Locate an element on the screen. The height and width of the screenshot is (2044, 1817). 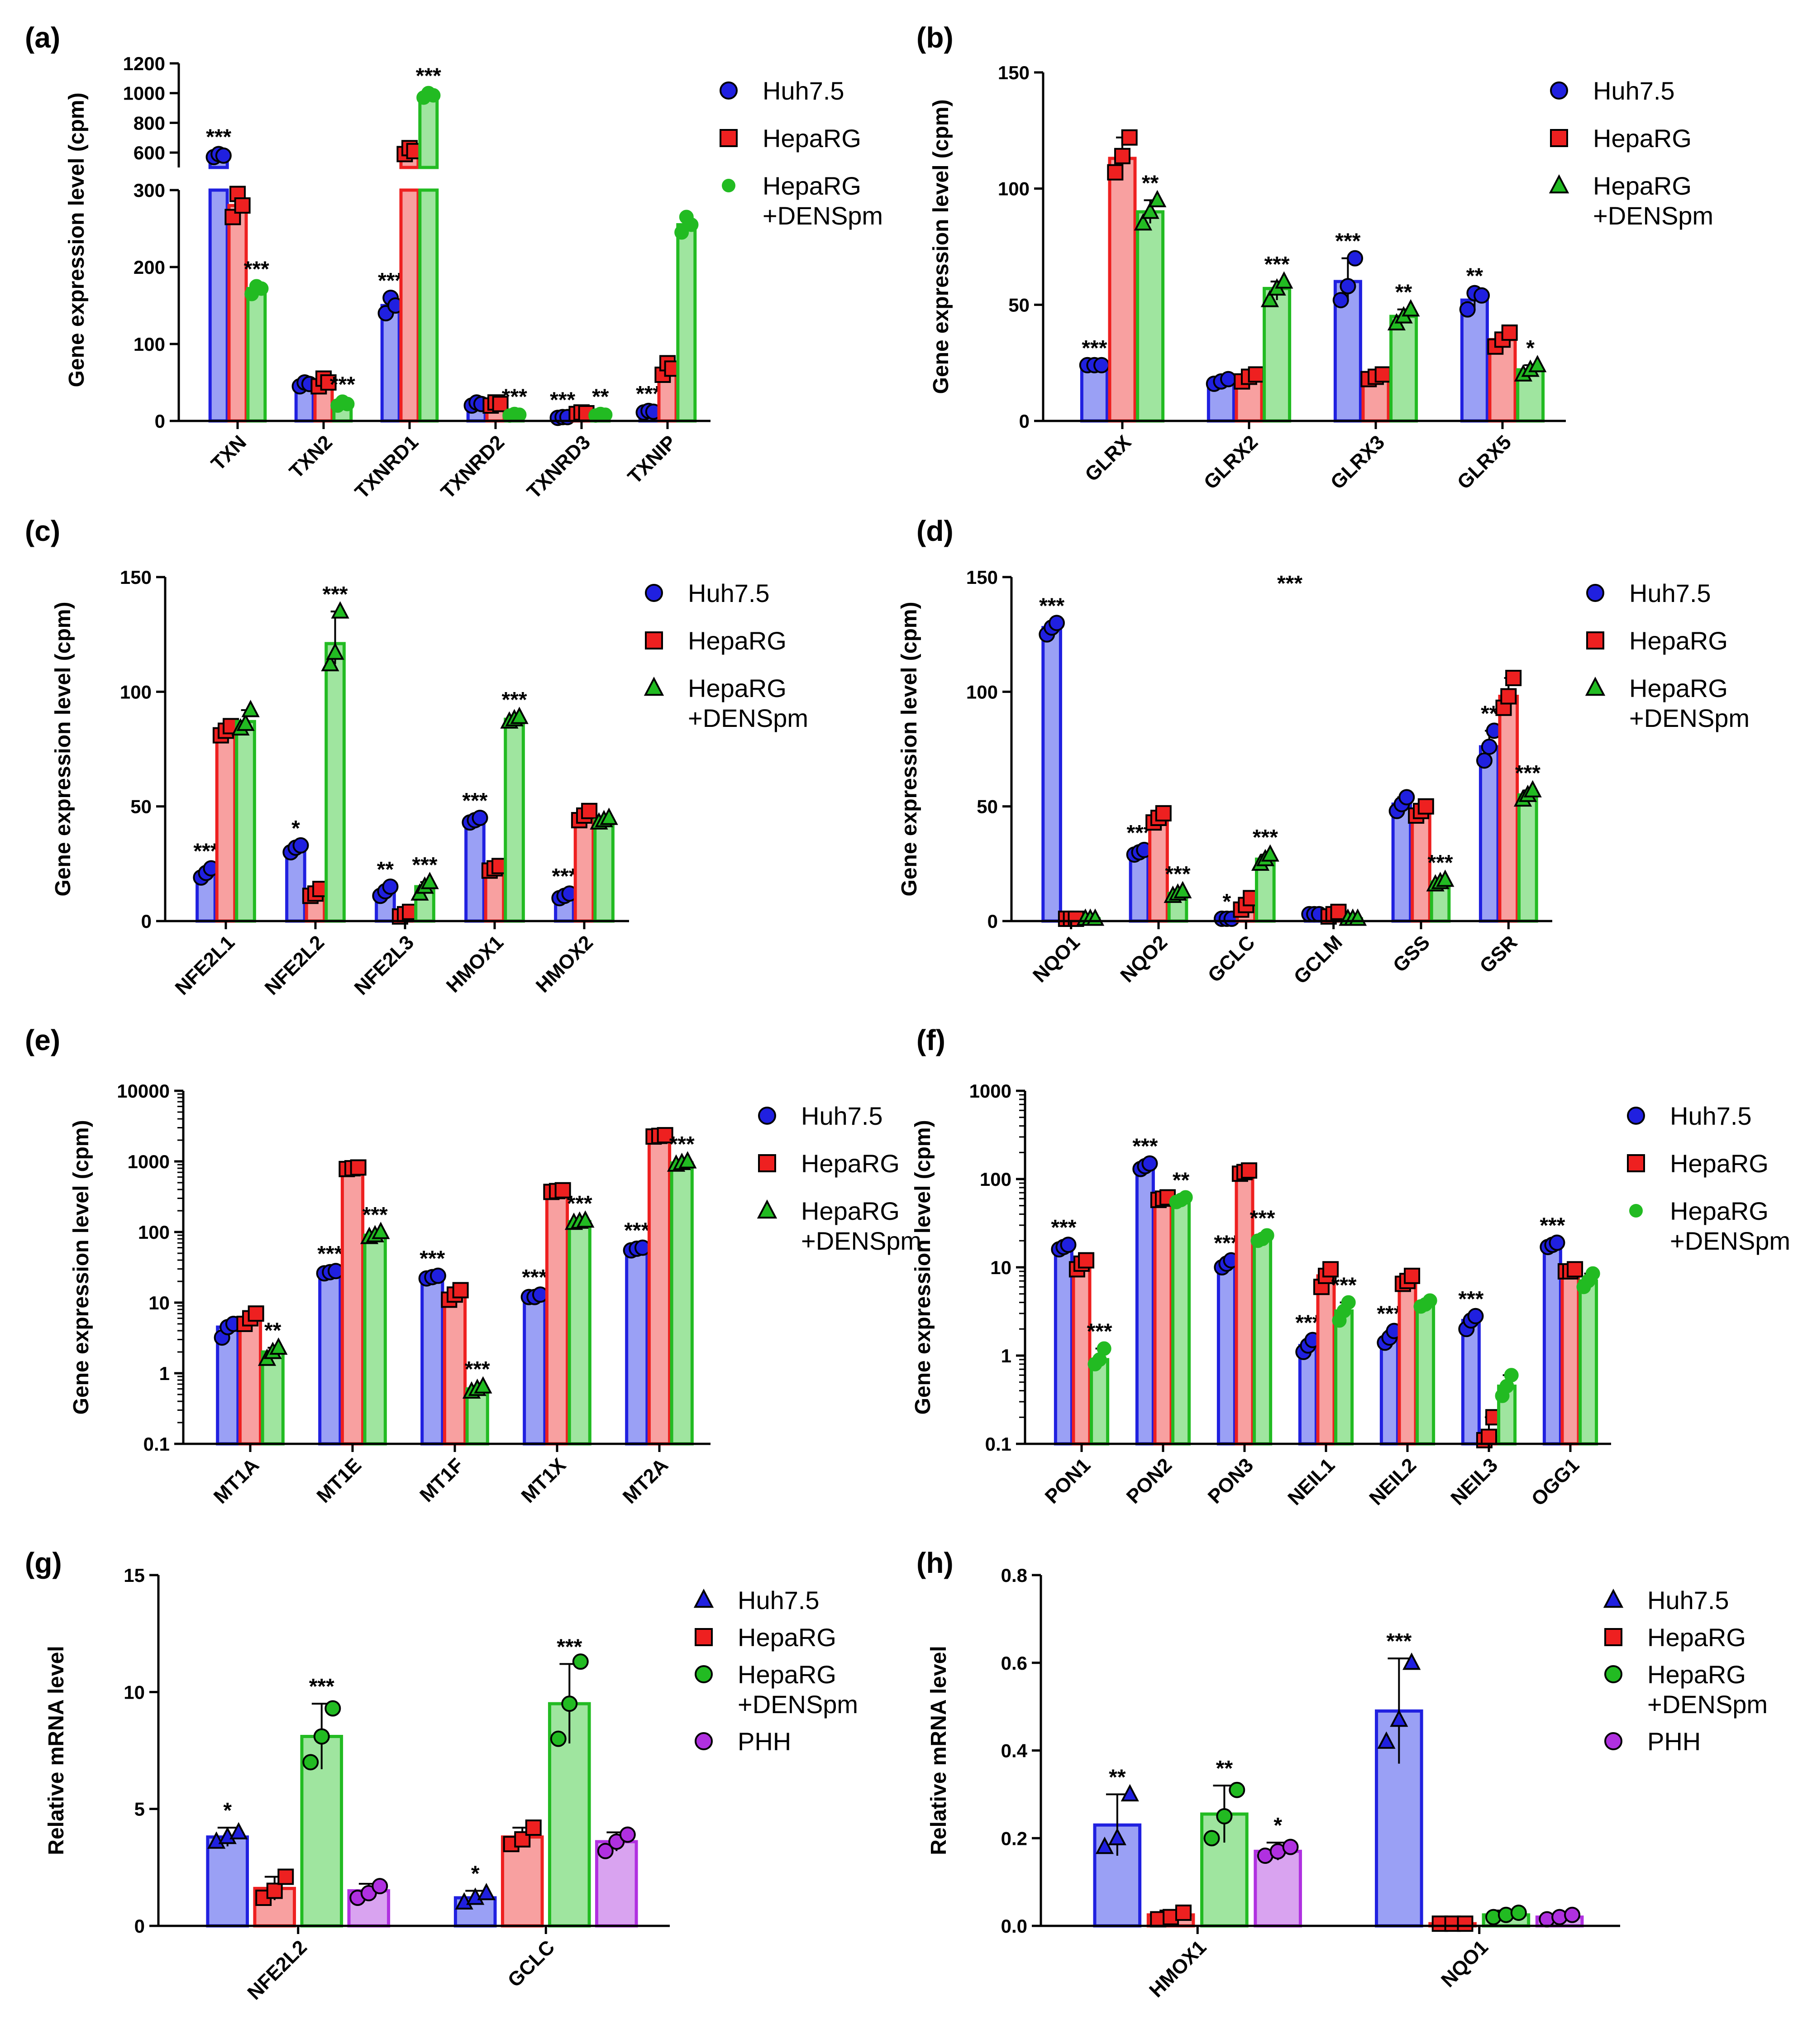
y-tick-label: 0.6 is located at coordinates (1014, 1663).